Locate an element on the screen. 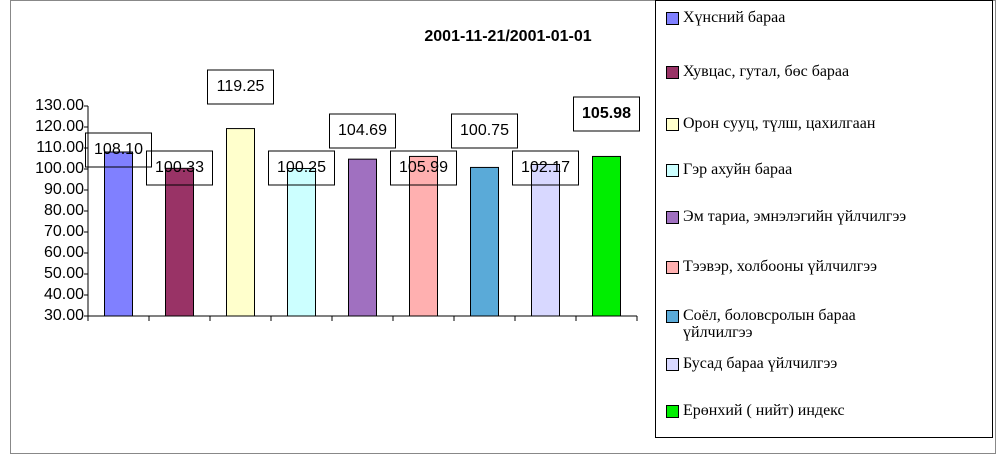 This screenshot has height=455, width=997. legend-entry: Бусад бараа үйлчилгээ is located at coordinates (816, 363).